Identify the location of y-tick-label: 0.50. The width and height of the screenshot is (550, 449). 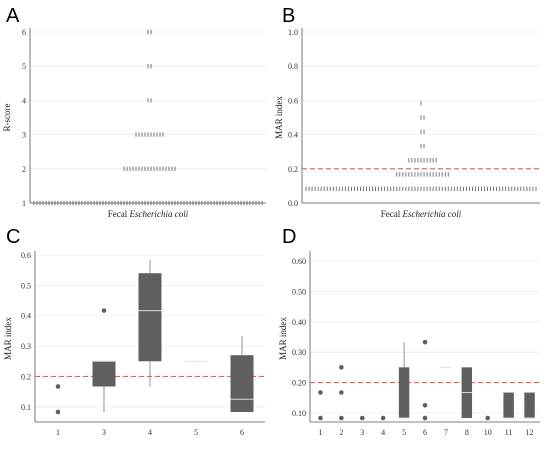
(299, 291).